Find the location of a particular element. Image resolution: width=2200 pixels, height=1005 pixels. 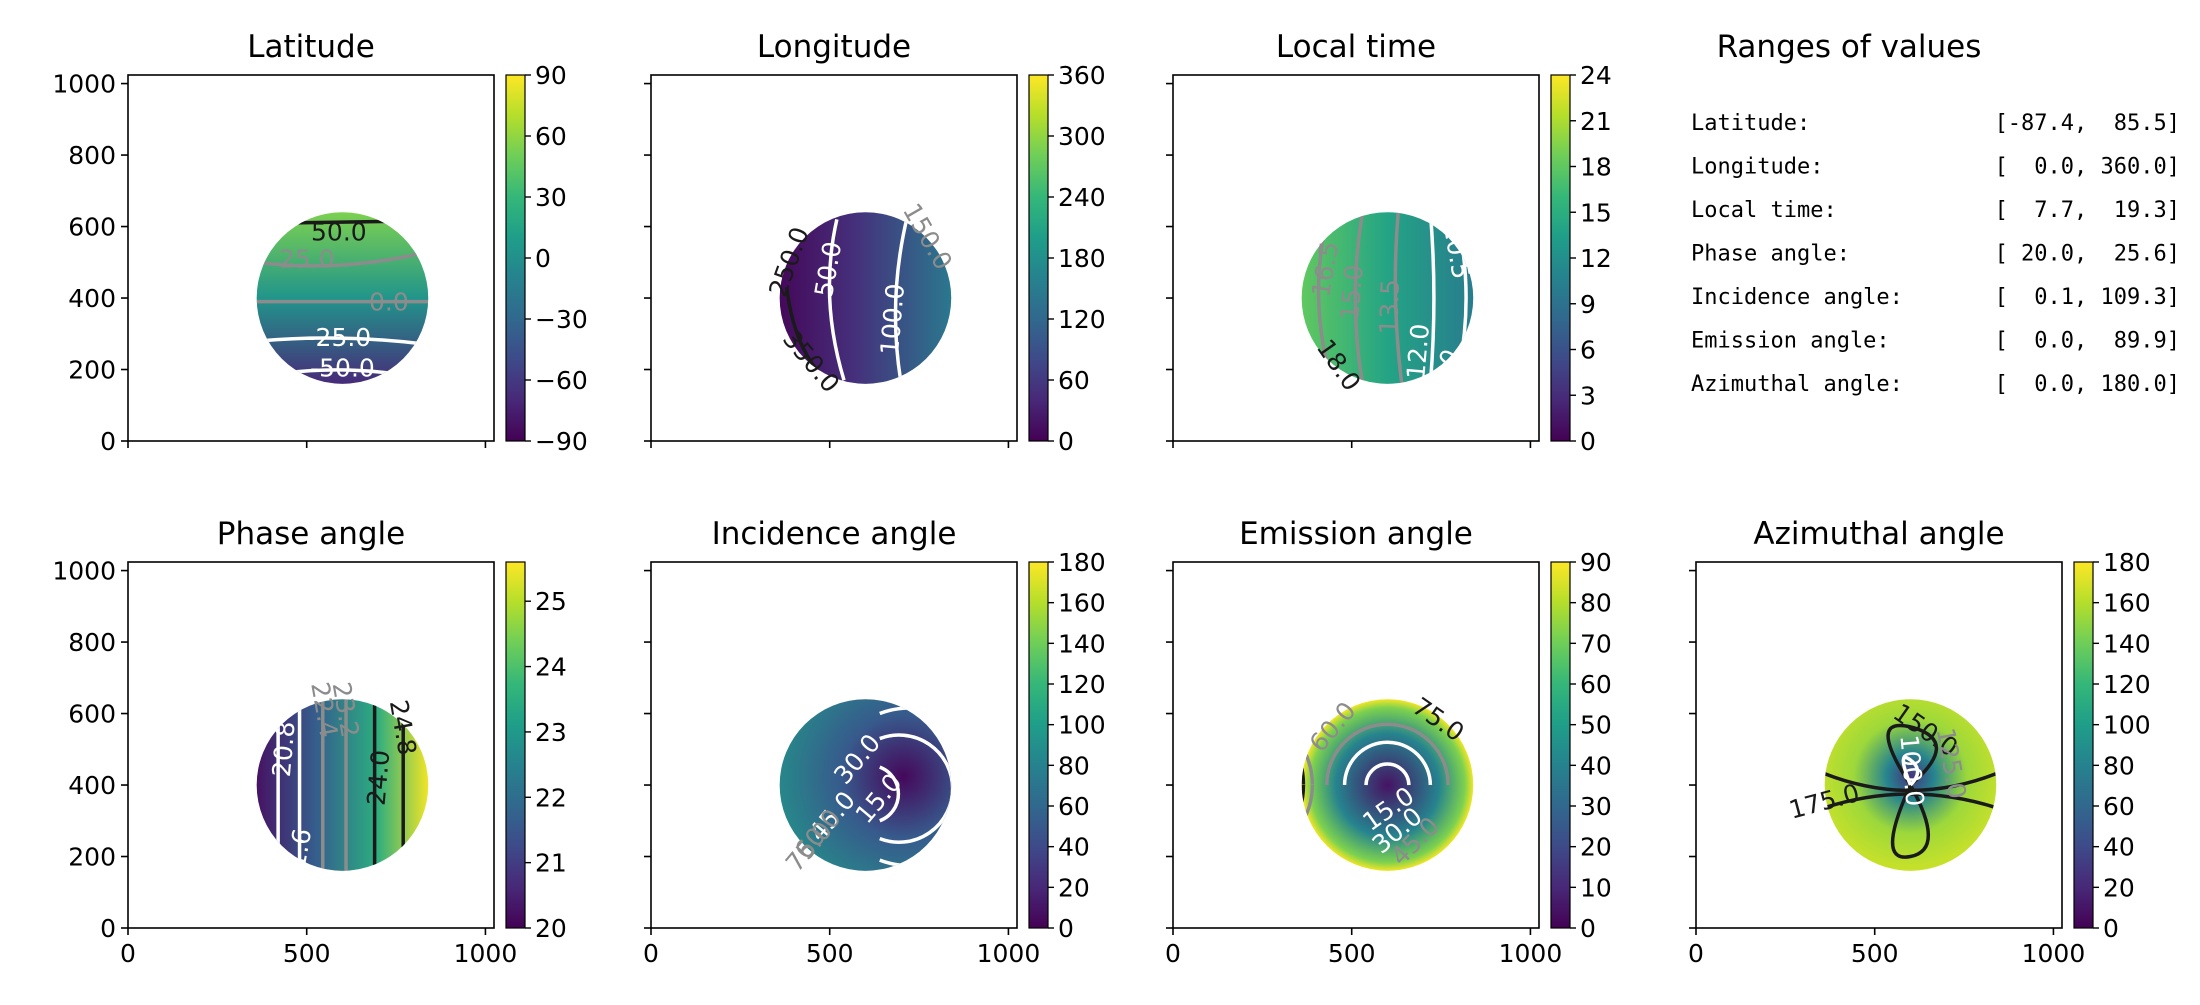

y-tick-label: 200 is located at coordinates (92, 370).